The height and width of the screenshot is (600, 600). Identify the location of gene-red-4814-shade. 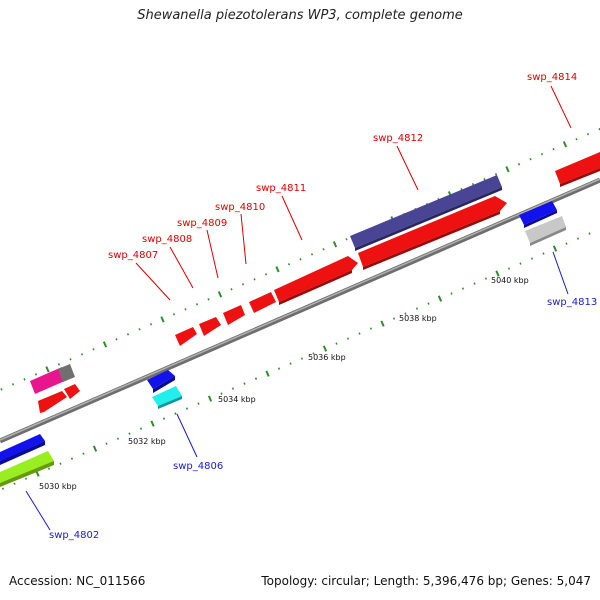
(580, 177).